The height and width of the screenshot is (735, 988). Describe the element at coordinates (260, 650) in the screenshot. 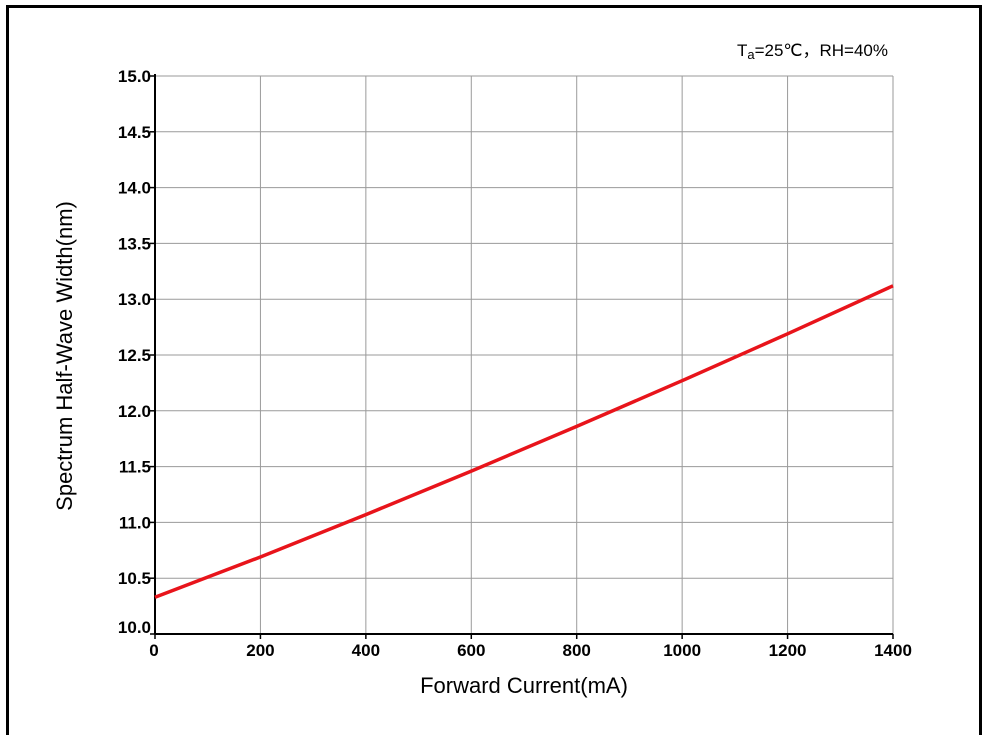

I see `x-tick-label: 200` at that location.